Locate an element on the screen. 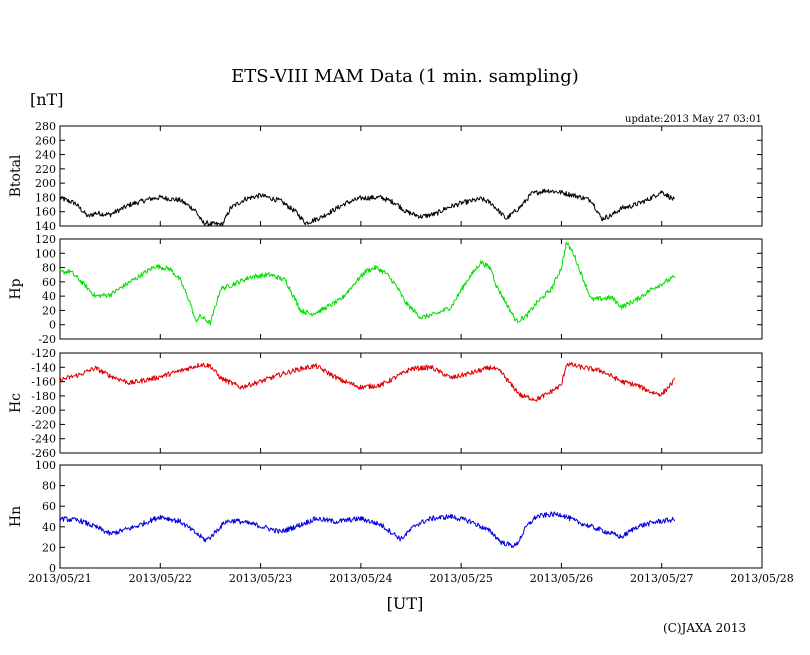  y-unit-label: [nT] is located at coordinates (47, 99).